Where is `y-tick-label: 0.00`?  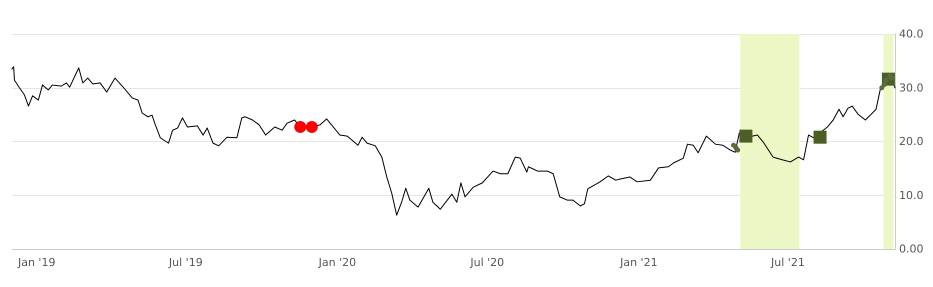 y-tick-label: 0.00 is located at coordinates (911, 249).